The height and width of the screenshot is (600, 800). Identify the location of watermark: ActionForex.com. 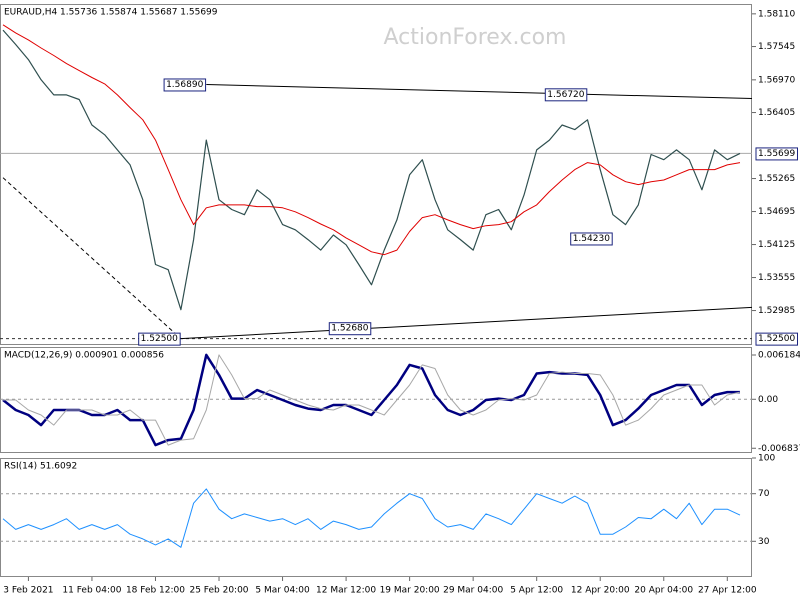
(475, 37).